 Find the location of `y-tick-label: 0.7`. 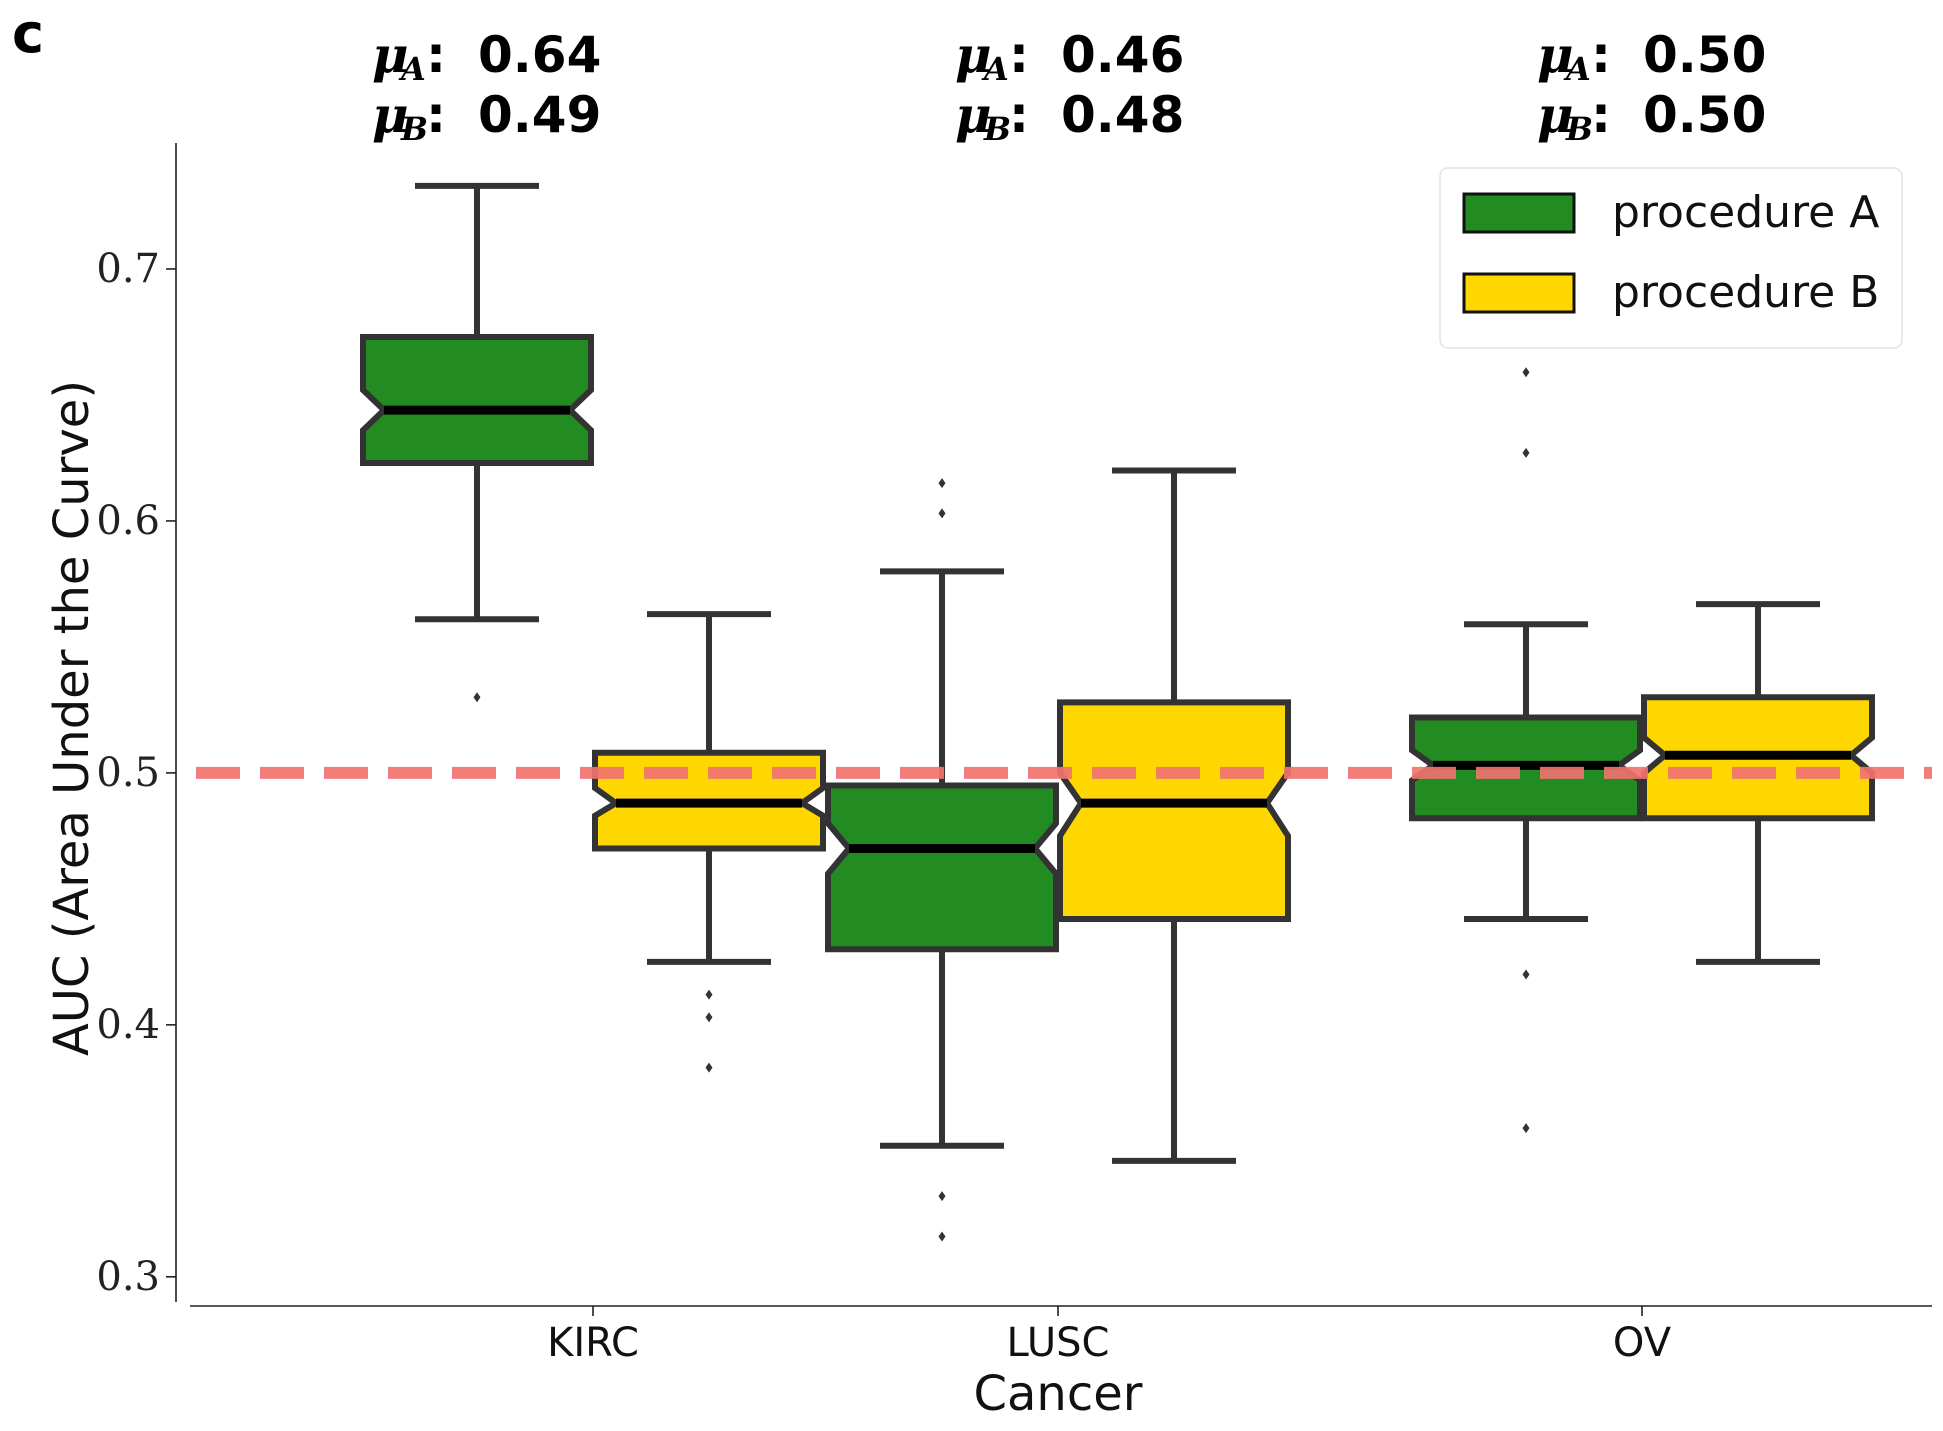

y-tick-label: 0.7 is located at coordinates (128, 269).